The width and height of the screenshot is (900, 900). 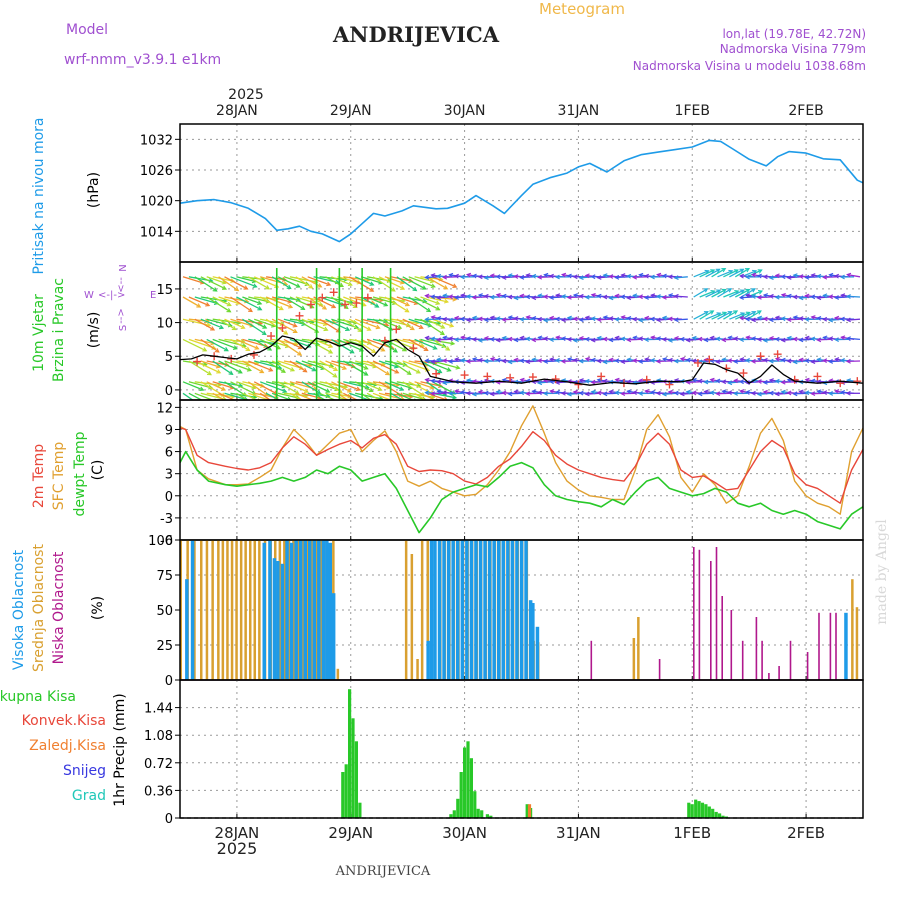 I want to click on compass-west: W, so click(x=89, y=295).